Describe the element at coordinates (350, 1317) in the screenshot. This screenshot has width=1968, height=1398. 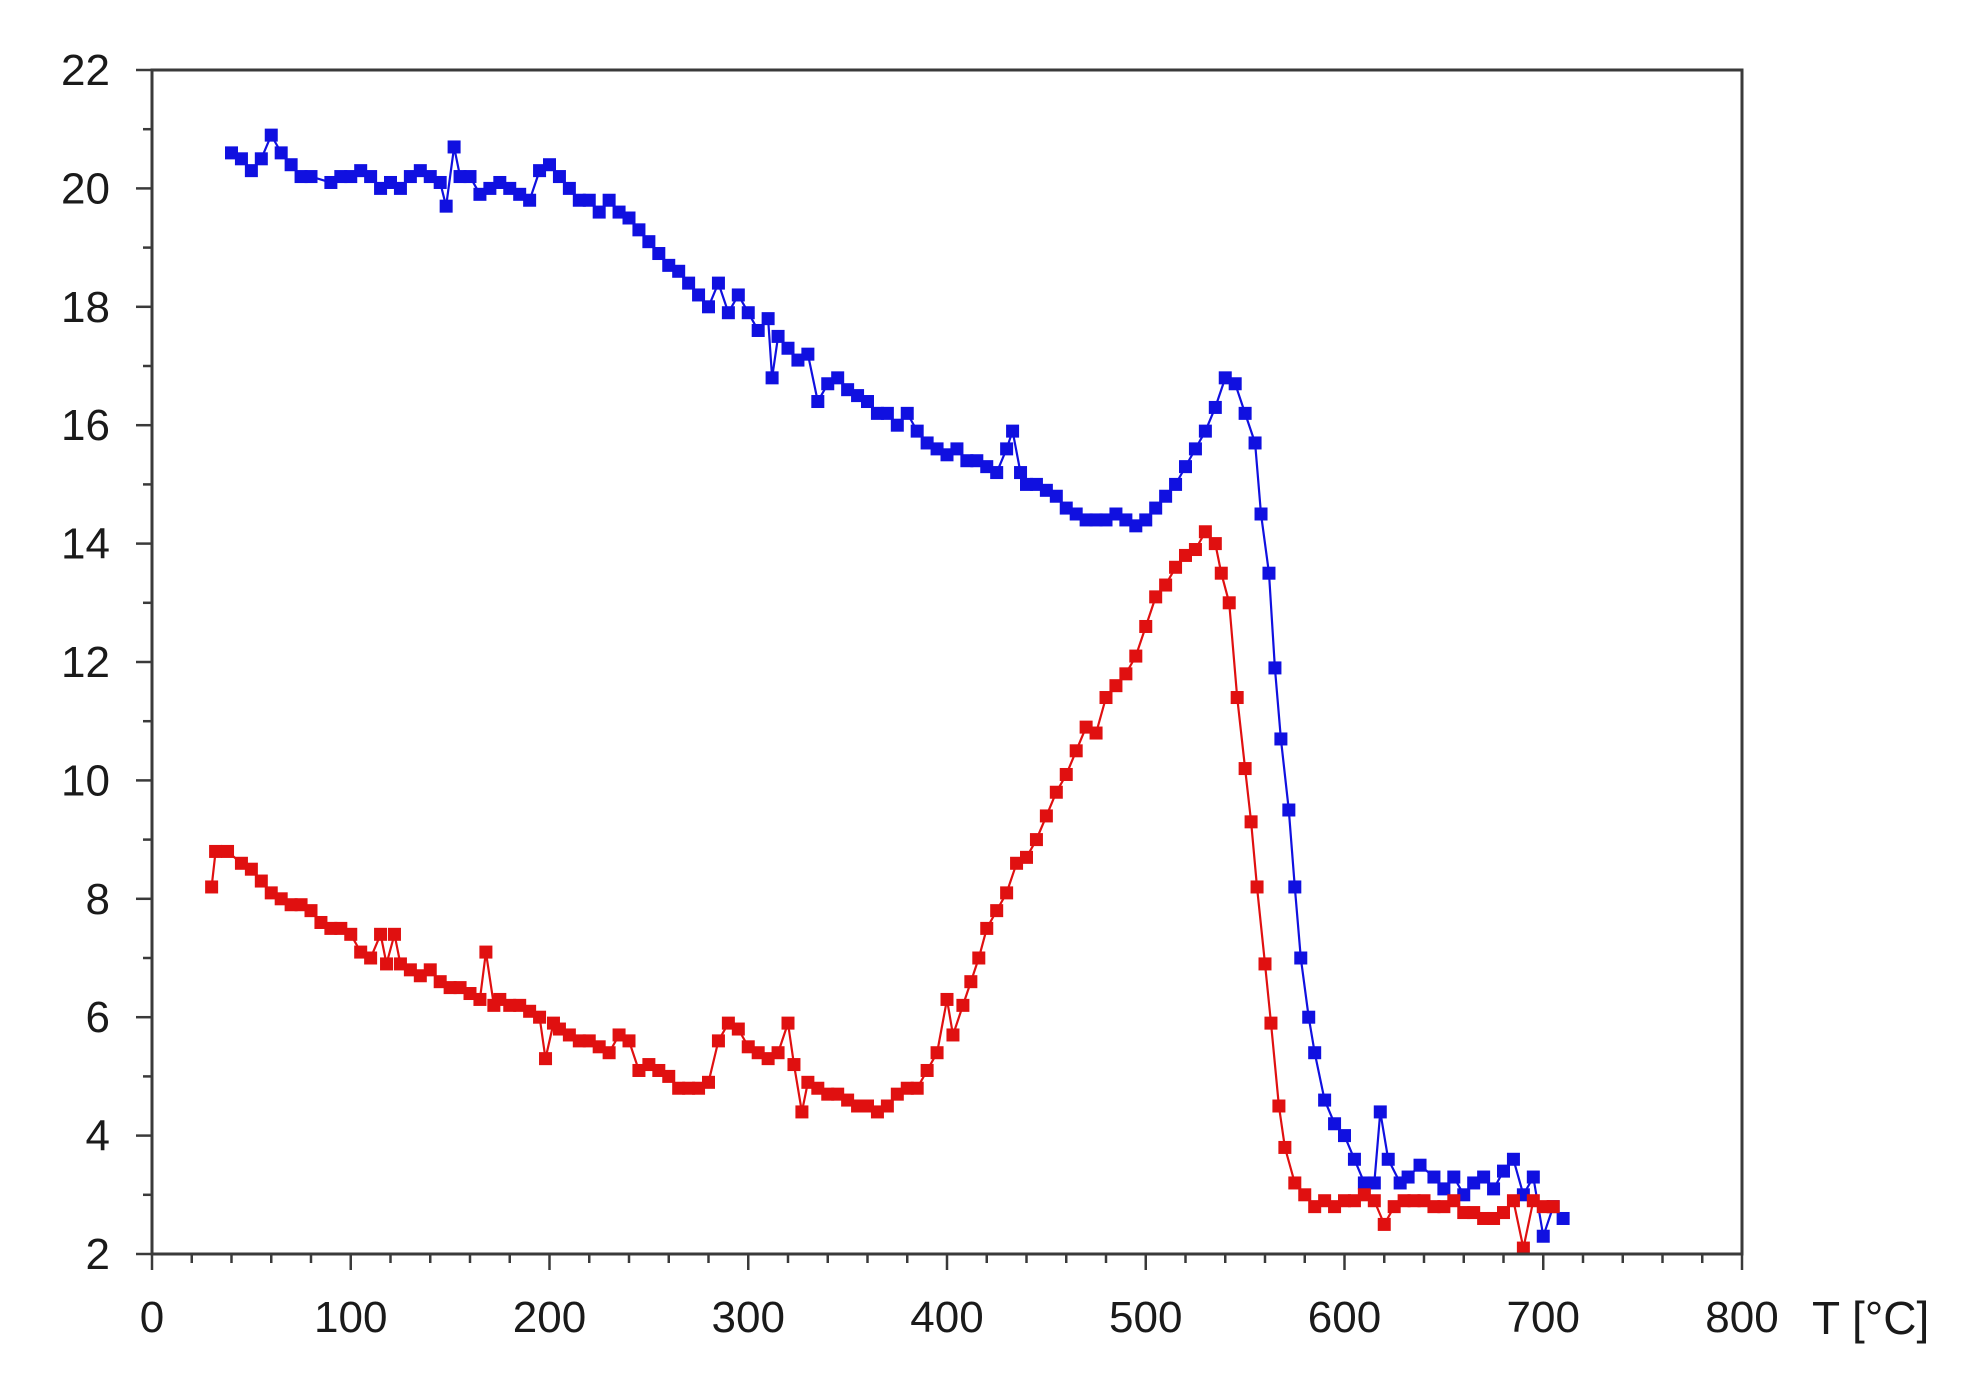
I see `x-tick-label: 100` at that location.